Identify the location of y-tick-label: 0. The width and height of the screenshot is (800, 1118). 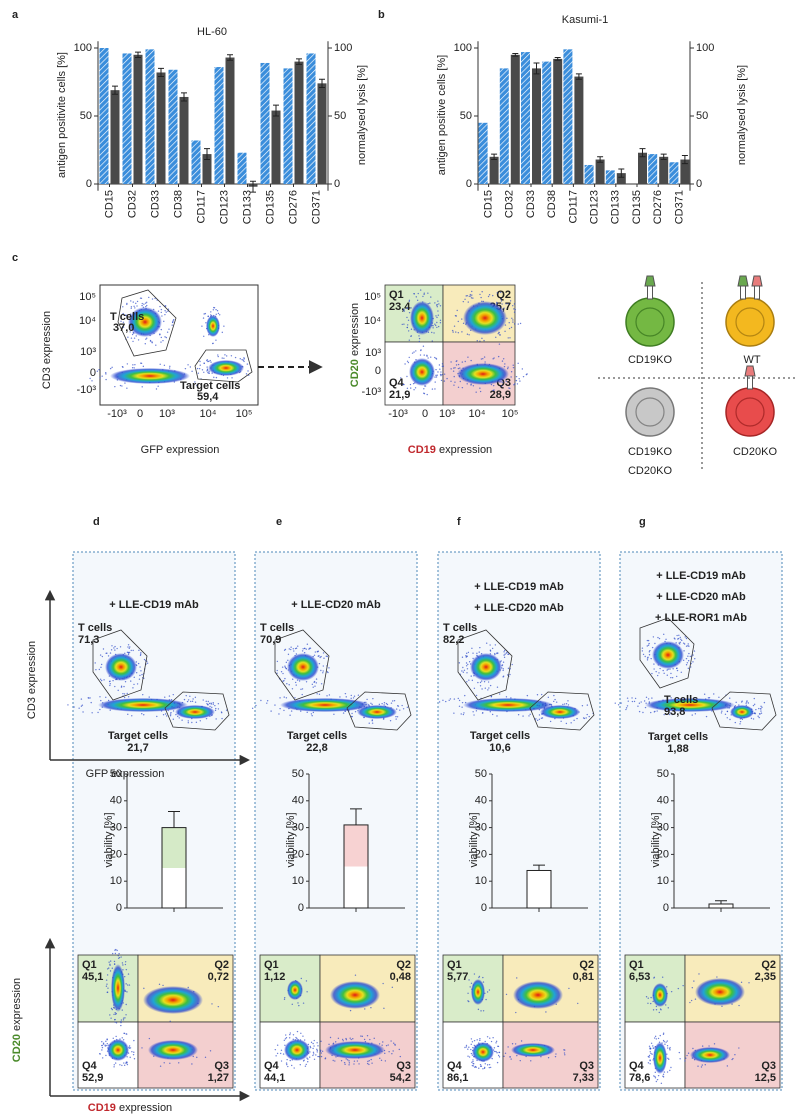
(301, 908).